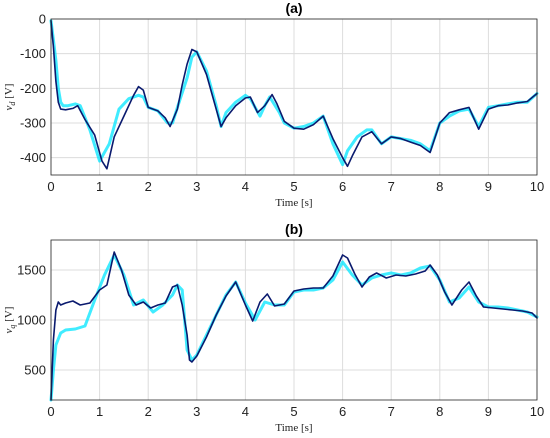  I want to click on ylabel-a-sub: d, so click(12, 103).